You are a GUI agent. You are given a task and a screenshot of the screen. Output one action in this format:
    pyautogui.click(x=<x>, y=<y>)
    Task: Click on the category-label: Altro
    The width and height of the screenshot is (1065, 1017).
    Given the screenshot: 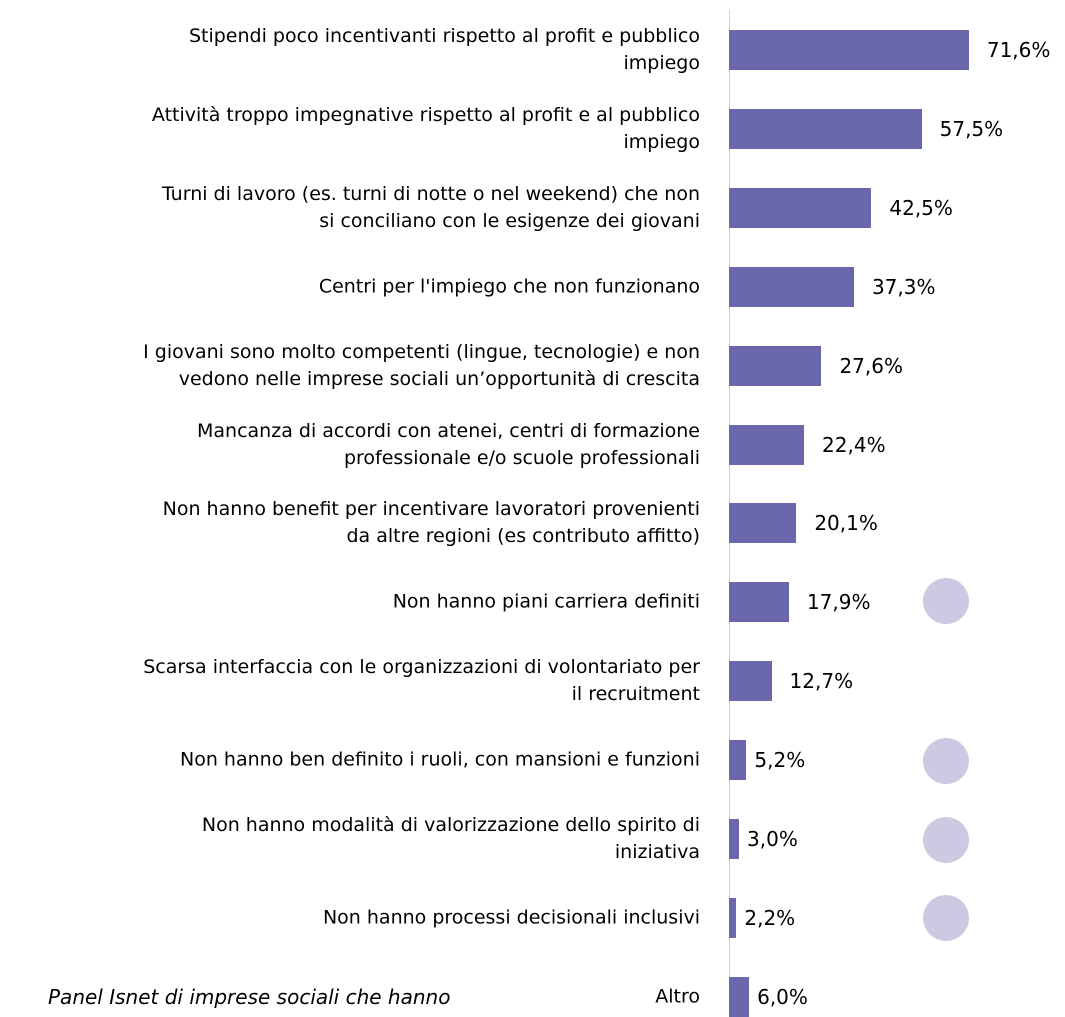 What is the action you would take?
    pyautogui.click(x=677, y=996)
    